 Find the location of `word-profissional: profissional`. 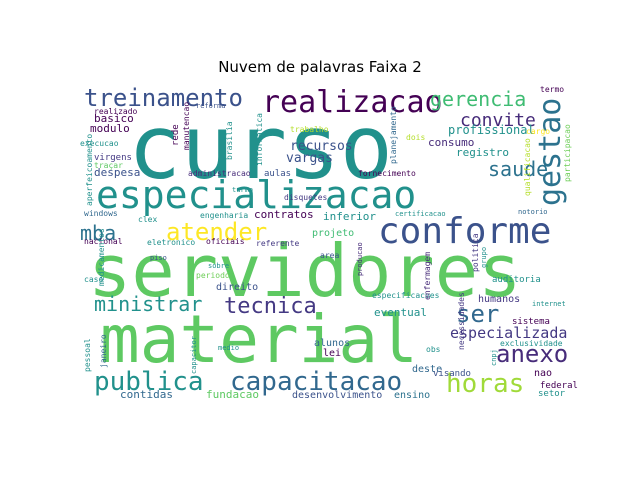

word-profissional: profissional is located at coordinates (491, 130).